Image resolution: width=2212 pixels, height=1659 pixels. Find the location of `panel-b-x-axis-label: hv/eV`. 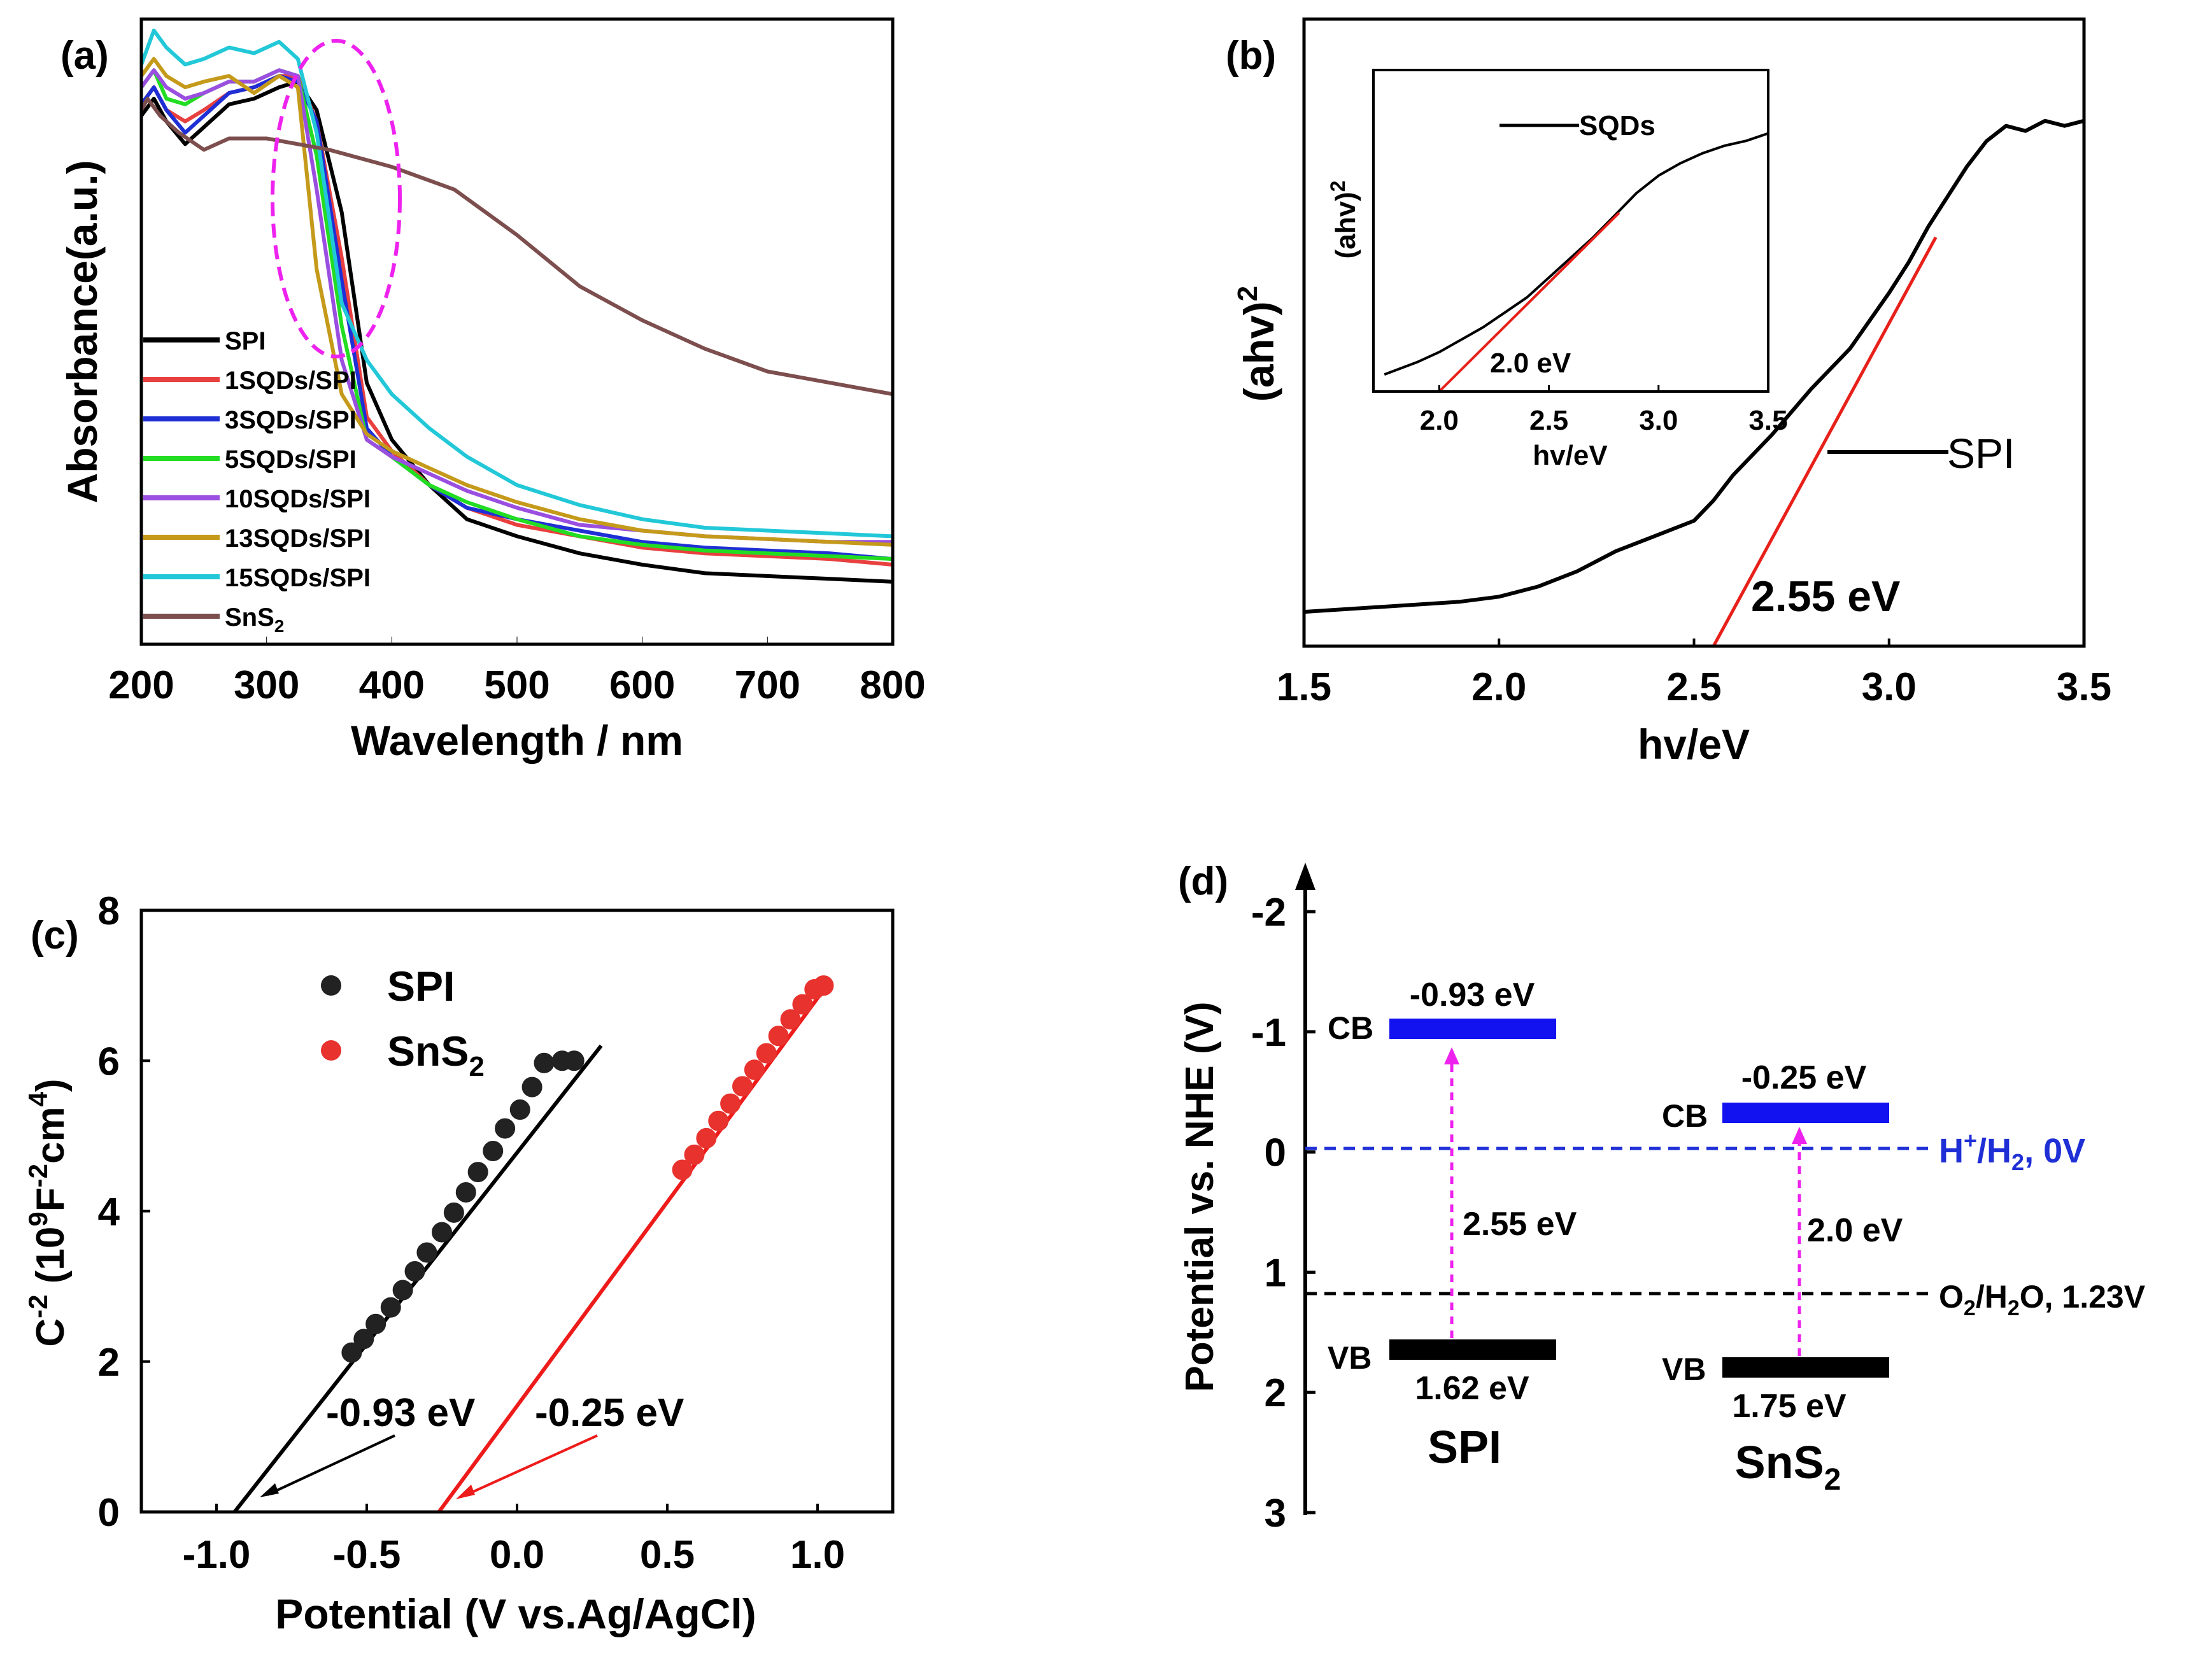

panel-b-x-axis-label: hv/eV is located at coordinates (1694, 744).